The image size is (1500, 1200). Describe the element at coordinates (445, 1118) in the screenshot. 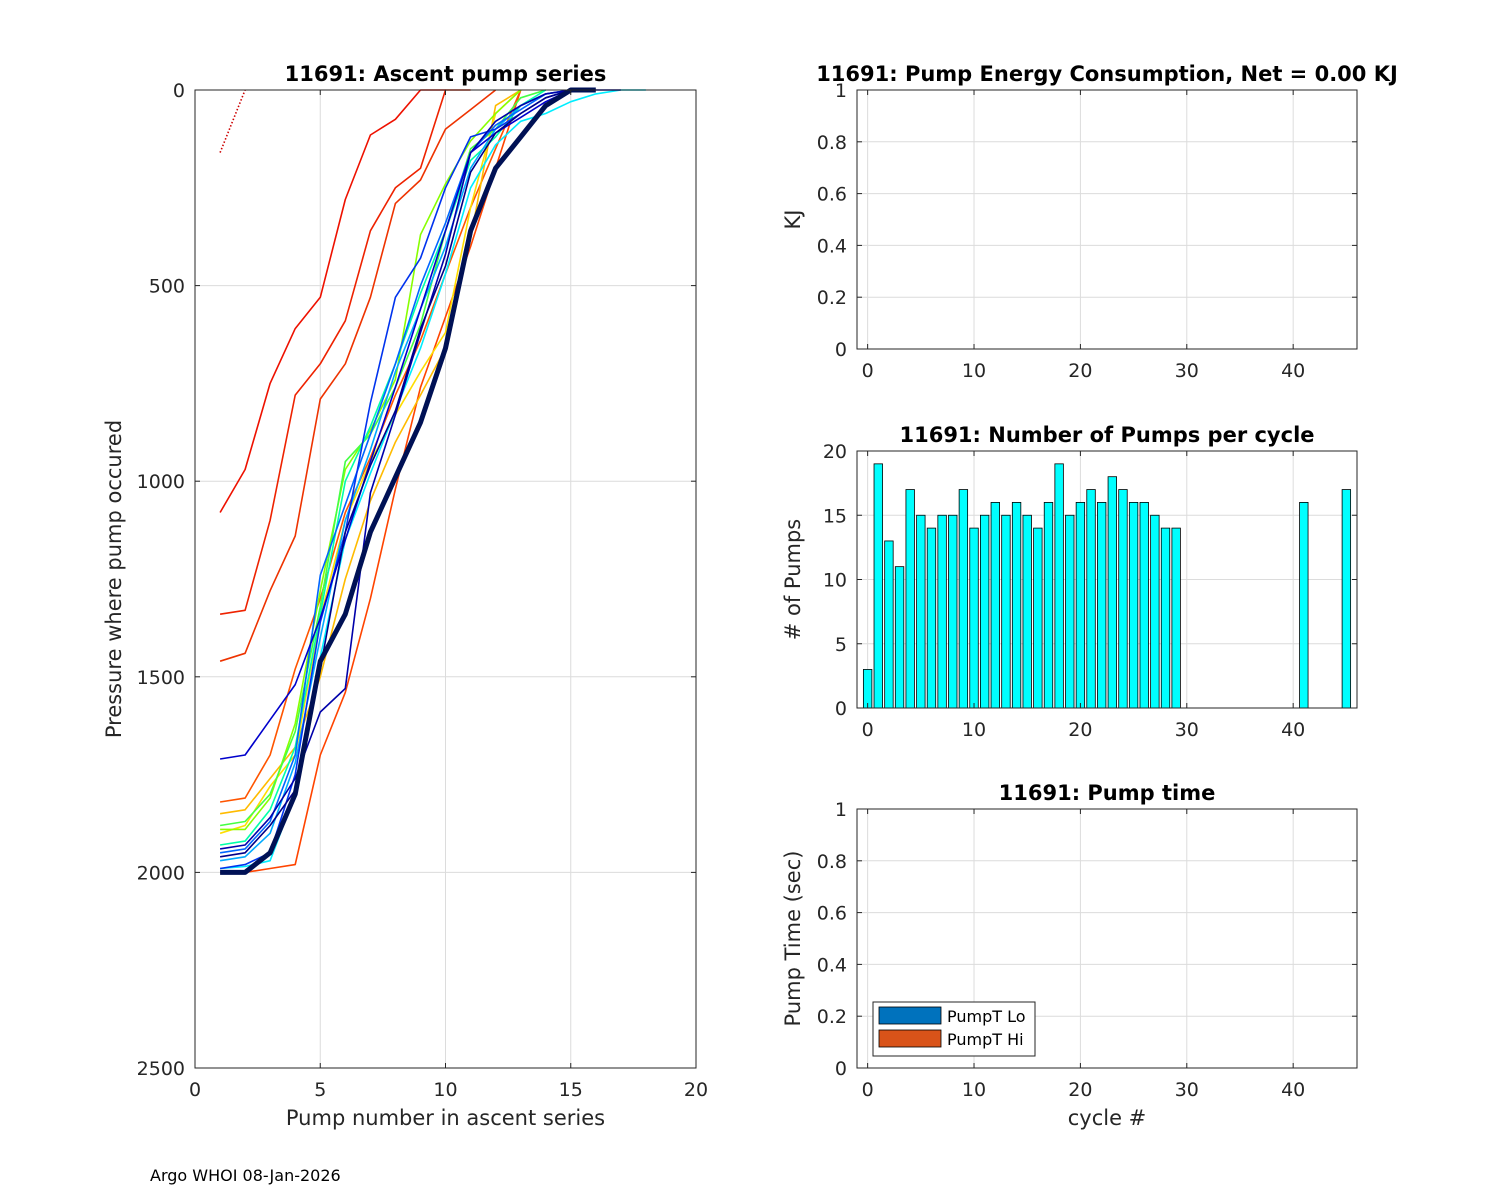

I see `x-axis-label: Pump number in ascent series` at that location.